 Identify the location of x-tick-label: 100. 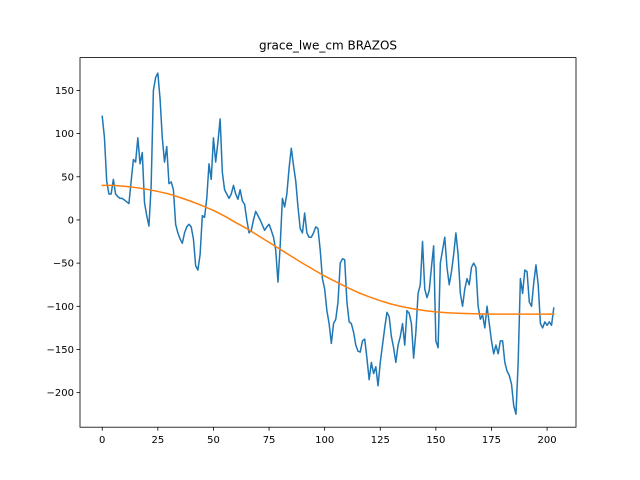
(324, 440).